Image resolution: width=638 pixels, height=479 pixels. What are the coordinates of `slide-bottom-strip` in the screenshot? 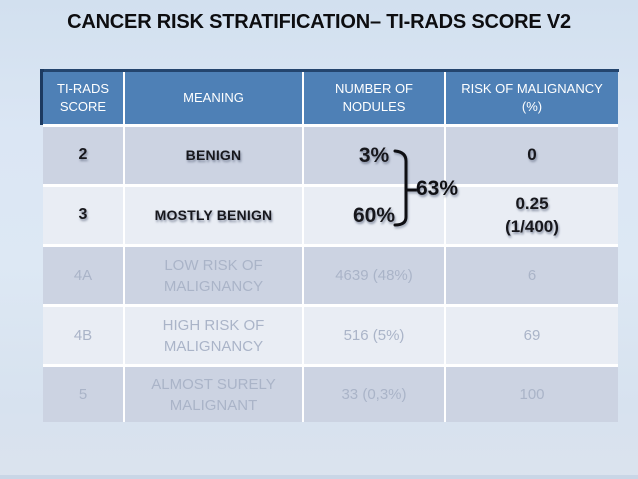 It's located at (319, 477).